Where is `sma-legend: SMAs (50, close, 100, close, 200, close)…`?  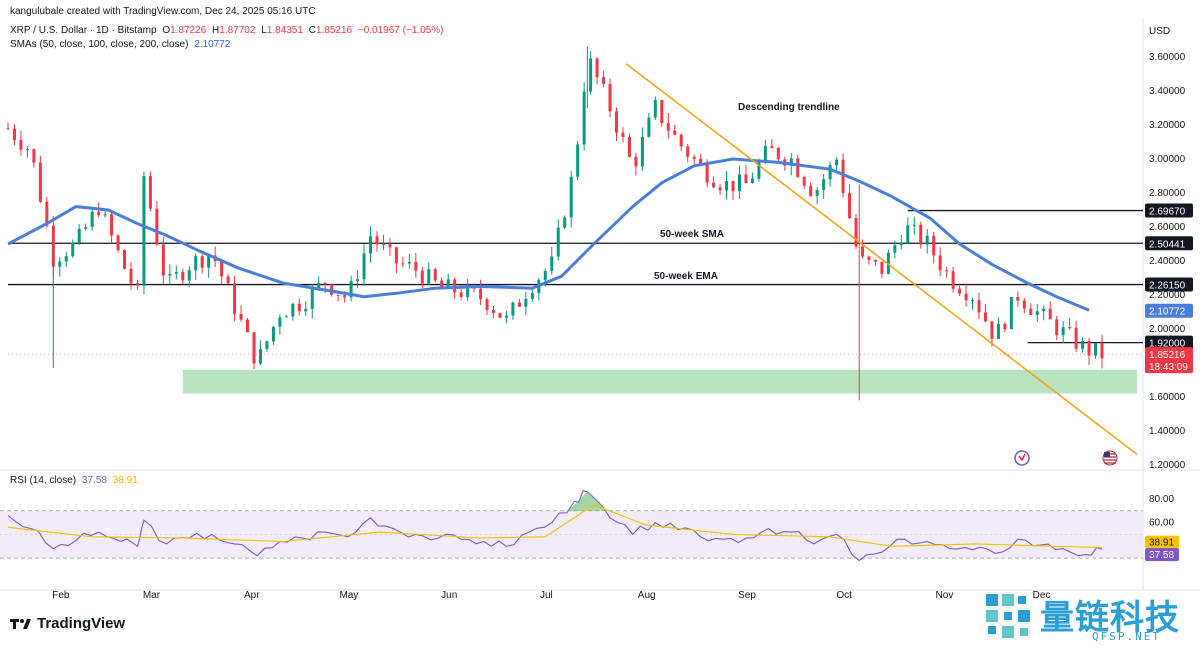 sma-legend: SMAs (50, close, 100, close, 200, close)… is located at coordinates (120, 44).